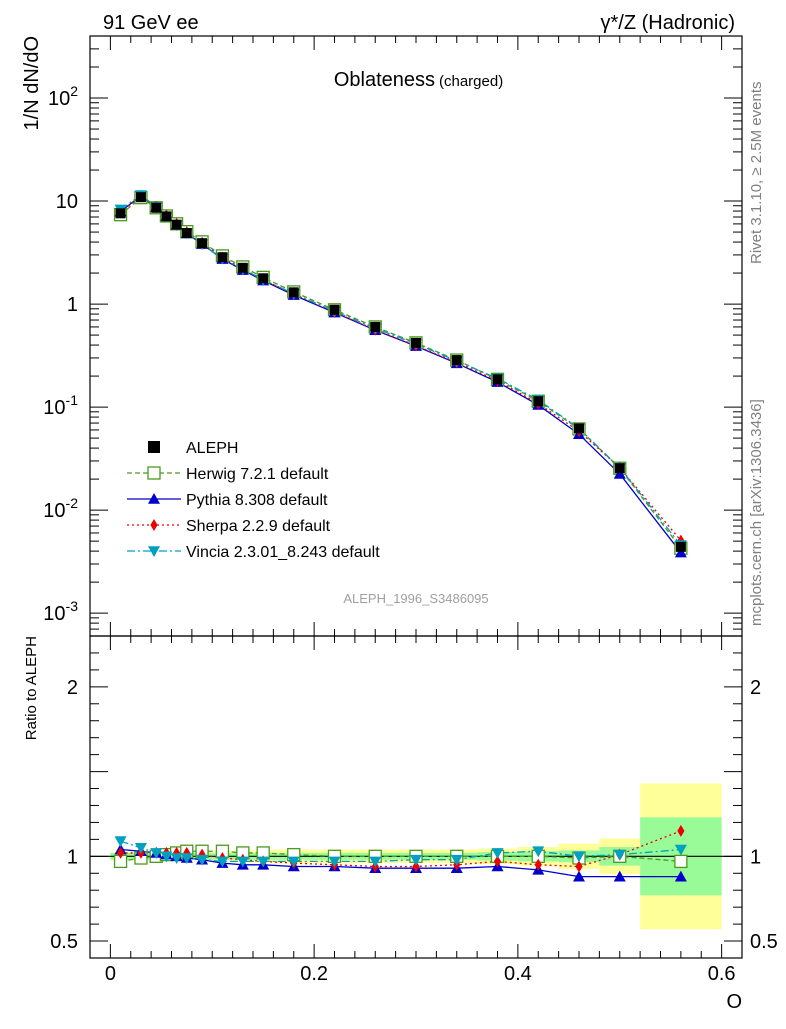 The image size is (786, 1029). I want to click on legend-label-data: ALEPH, so click(212, 448).